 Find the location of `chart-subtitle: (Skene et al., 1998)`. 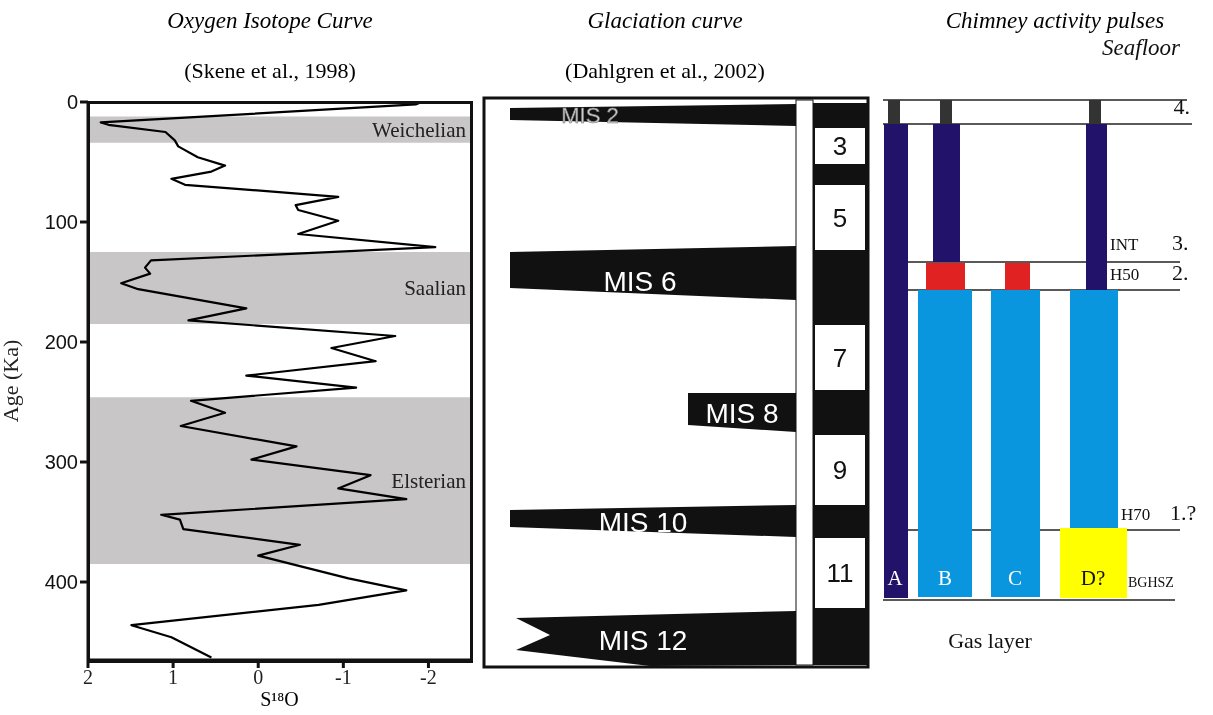

chart-subtitle: (Skene et al., 1998) is located at coordinates (270, 71).